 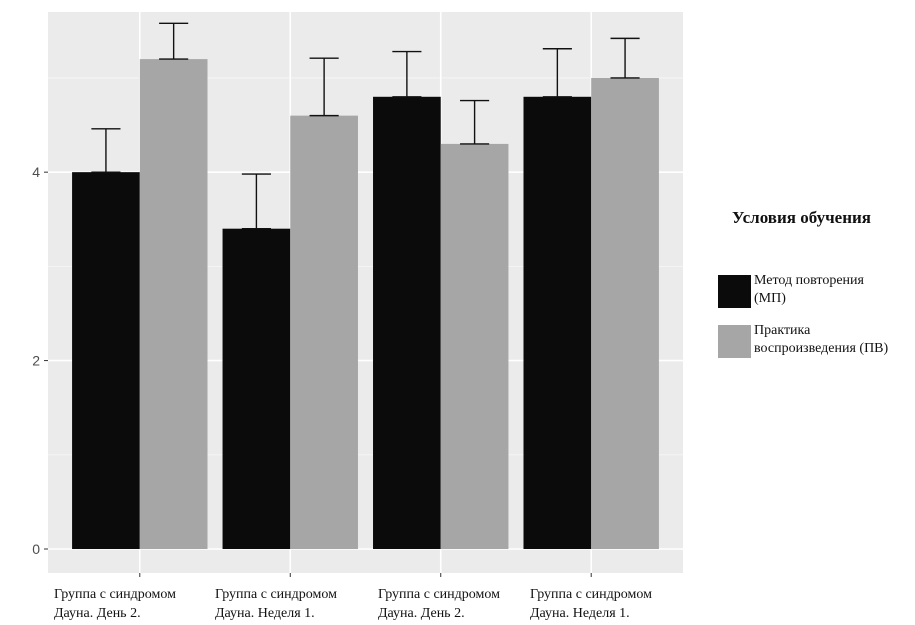 What do you see at coordinates (821, 339) in the screenshot?
I see `legend-label-pv: Практика воспроизведения (ПВ)` at bounding box center [821, 339].